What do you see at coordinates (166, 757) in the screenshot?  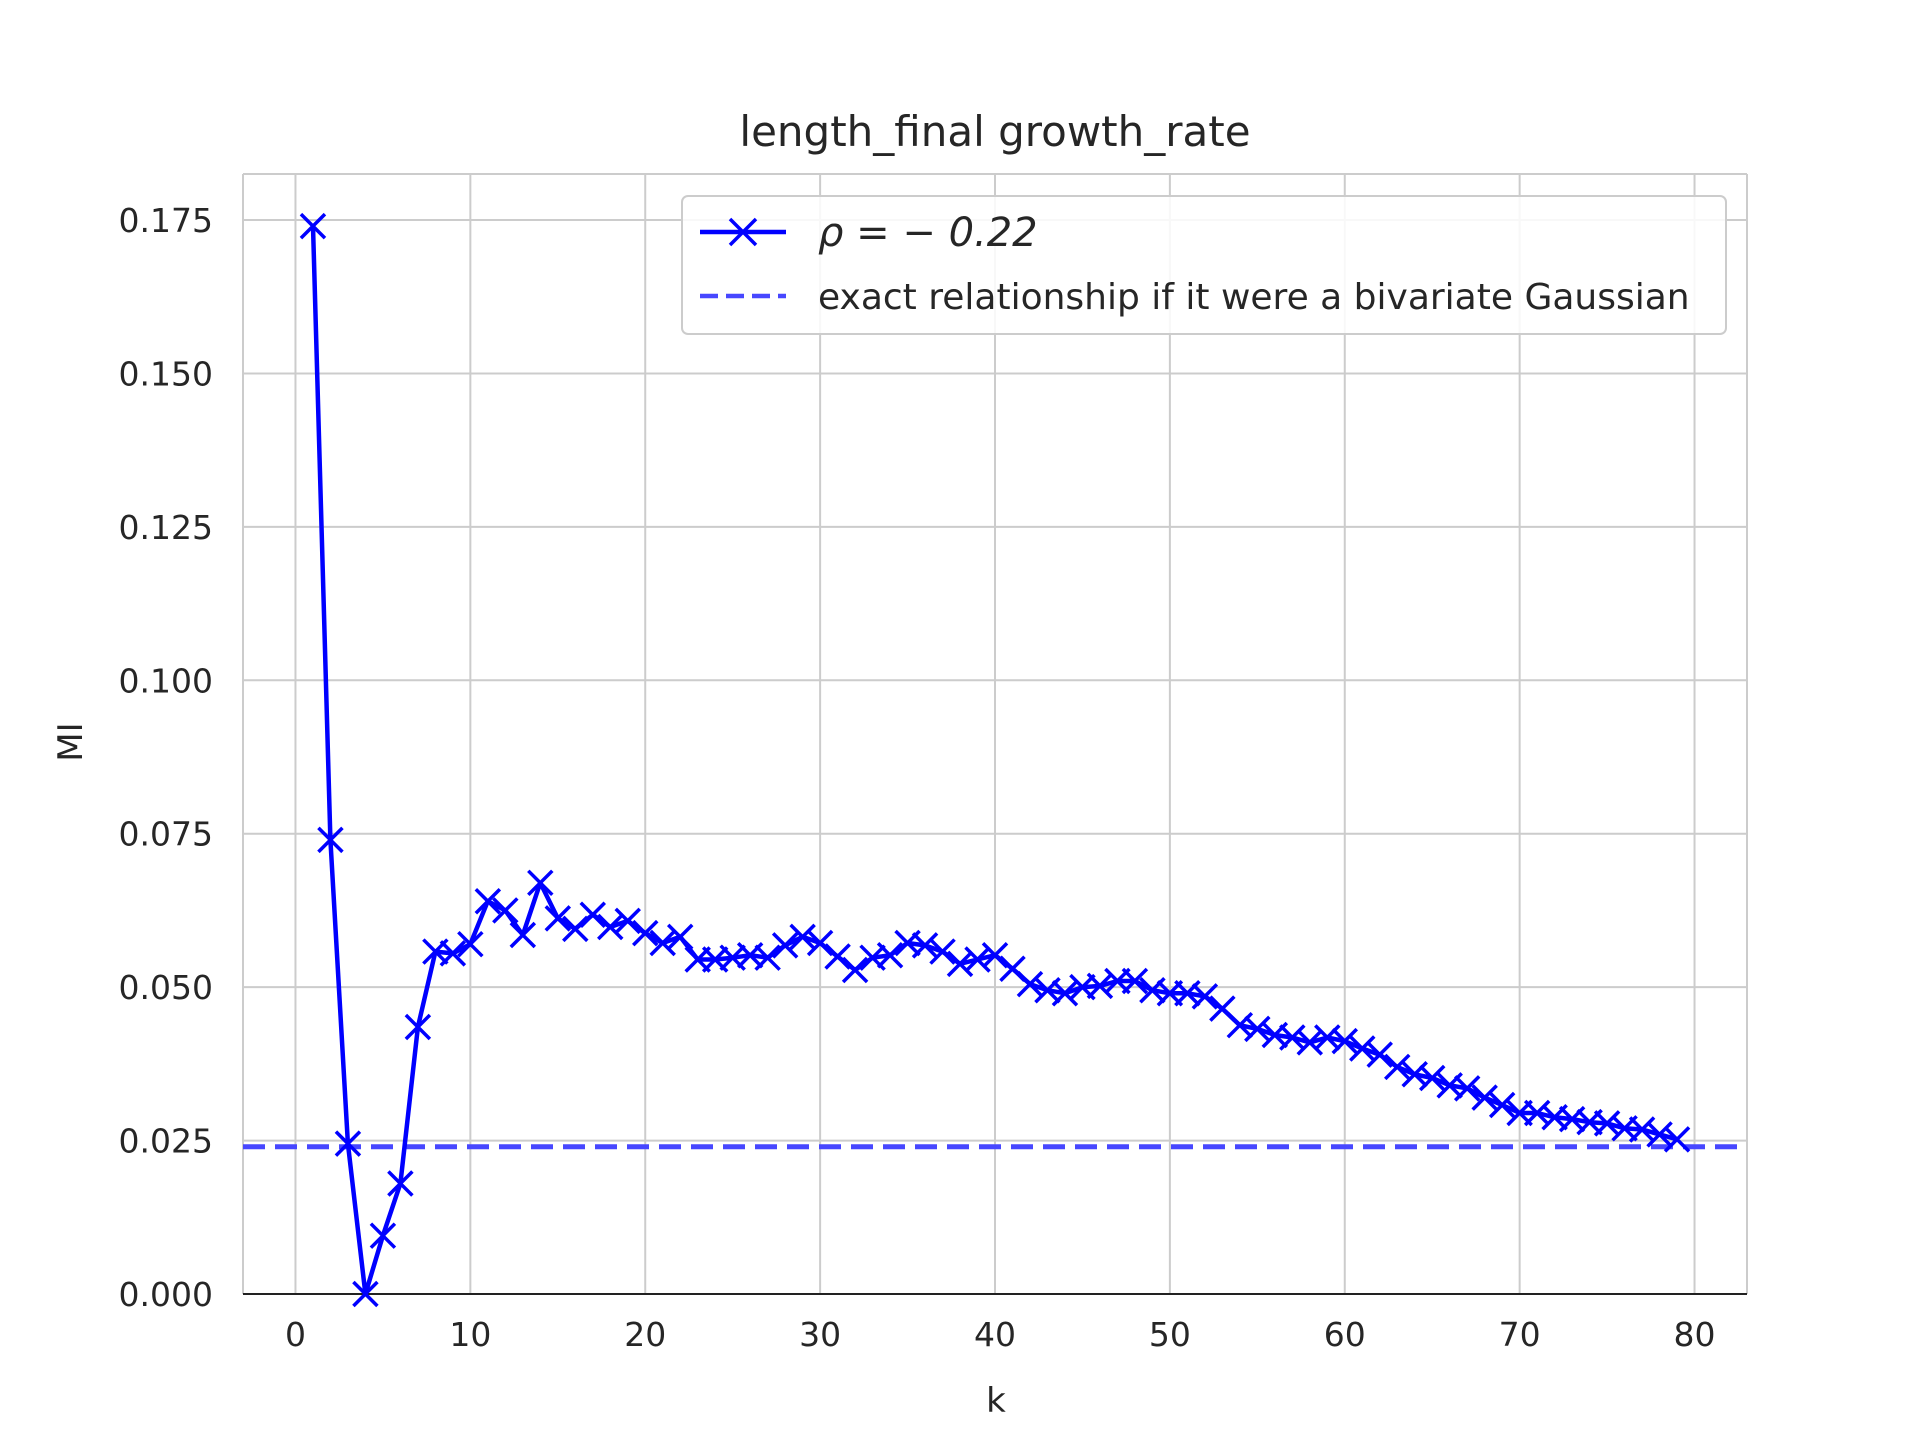 I see `y-axis-ticks: 0.000 0.025 0.050 0.075 0.100 0.125 0.150 0.175` at bounding box center [166, 757].